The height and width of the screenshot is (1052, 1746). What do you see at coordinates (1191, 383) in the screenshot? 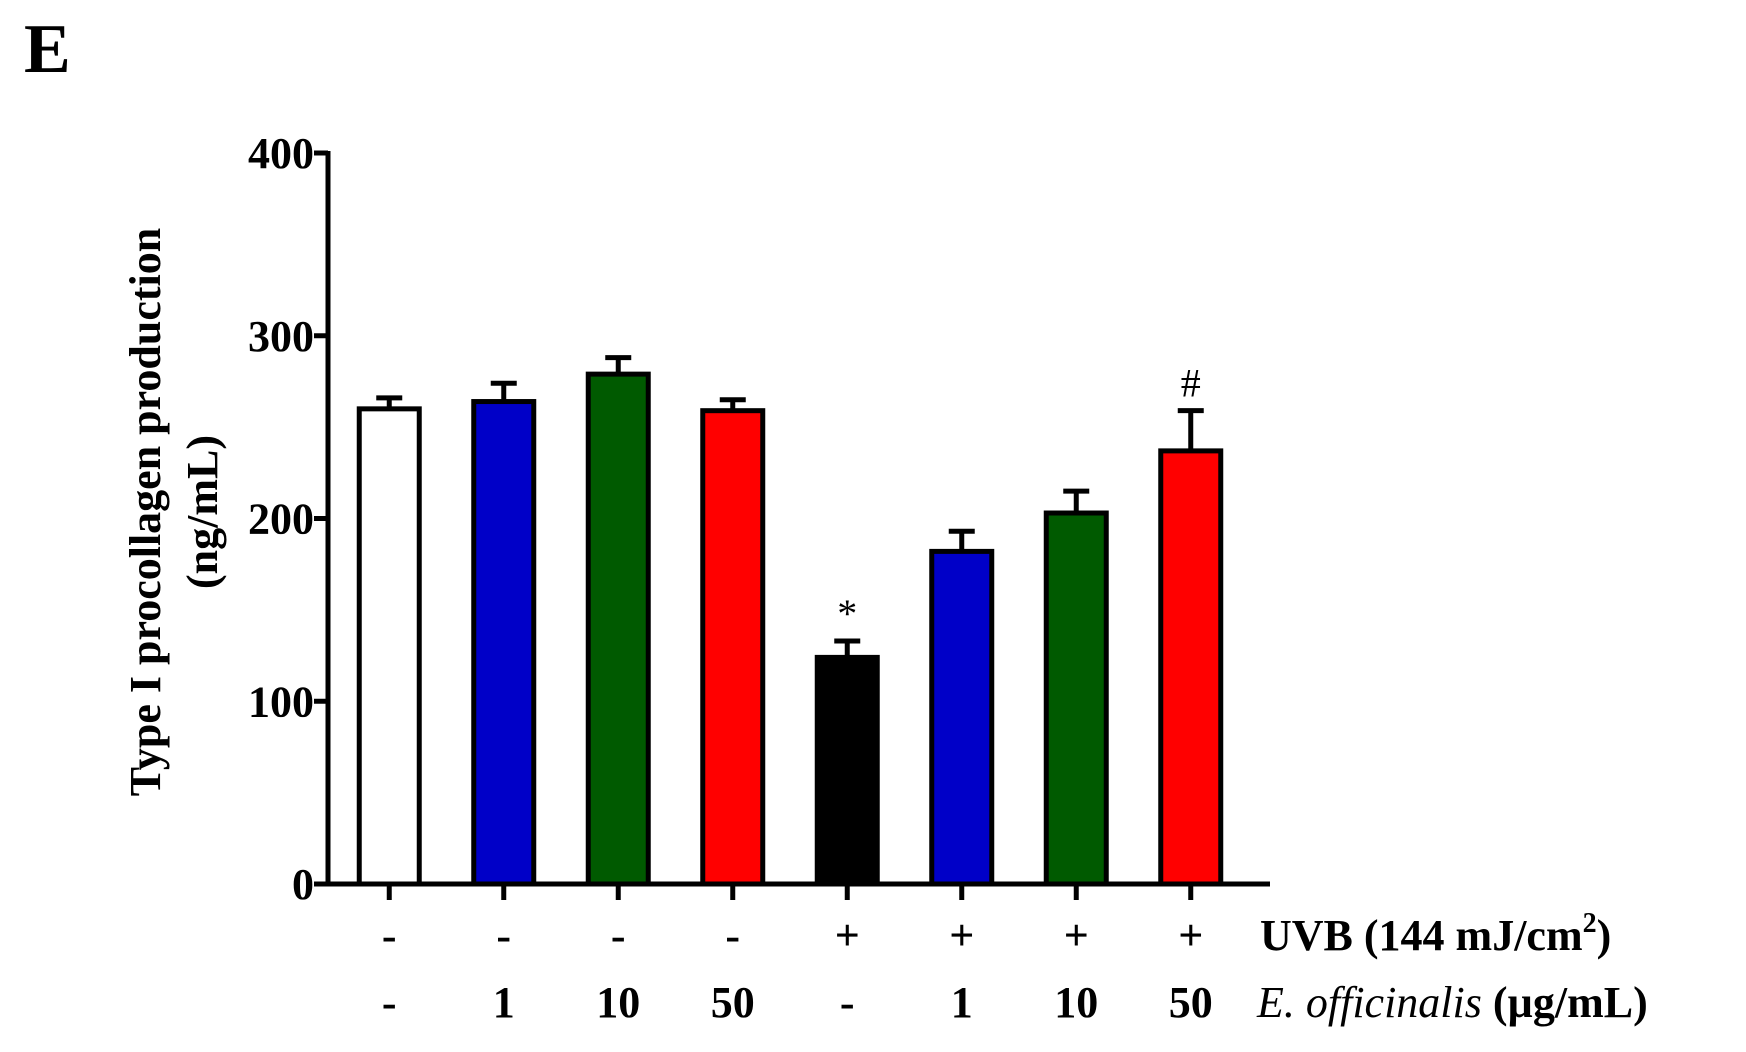
I see `bar-annotation: #` at bounding box center [1191, 383].